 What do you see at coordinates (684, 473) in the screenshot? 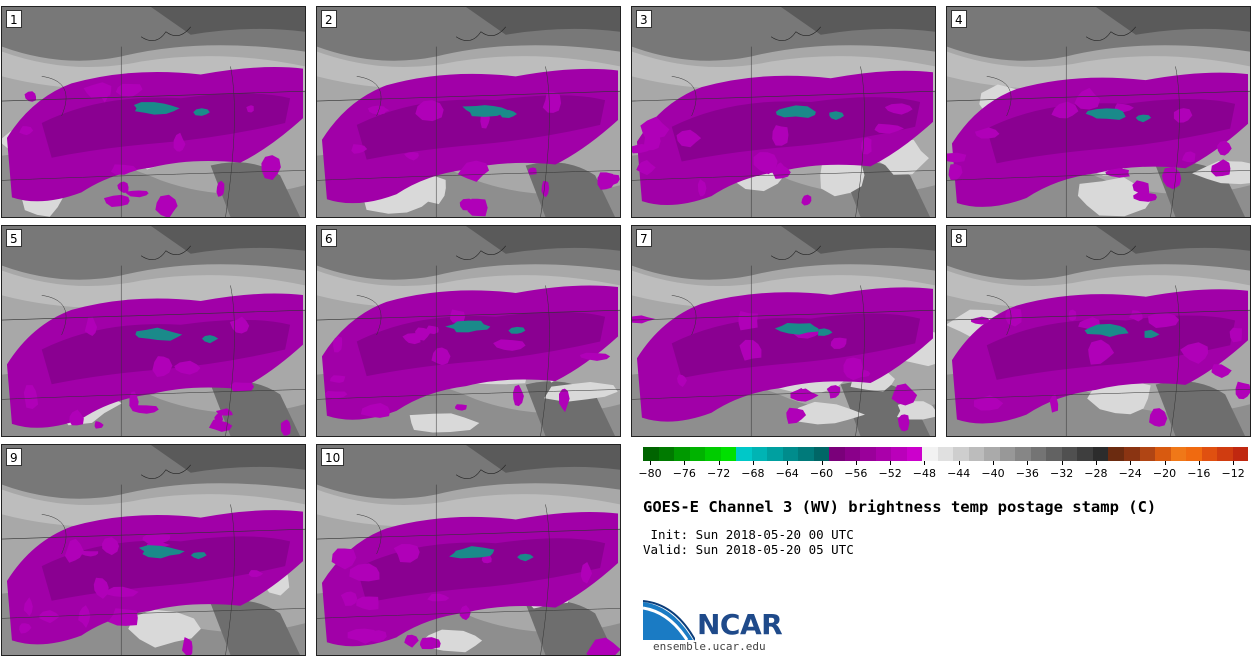
I see `colorbar-tick-label: −76` at bounding box center [684, 473].